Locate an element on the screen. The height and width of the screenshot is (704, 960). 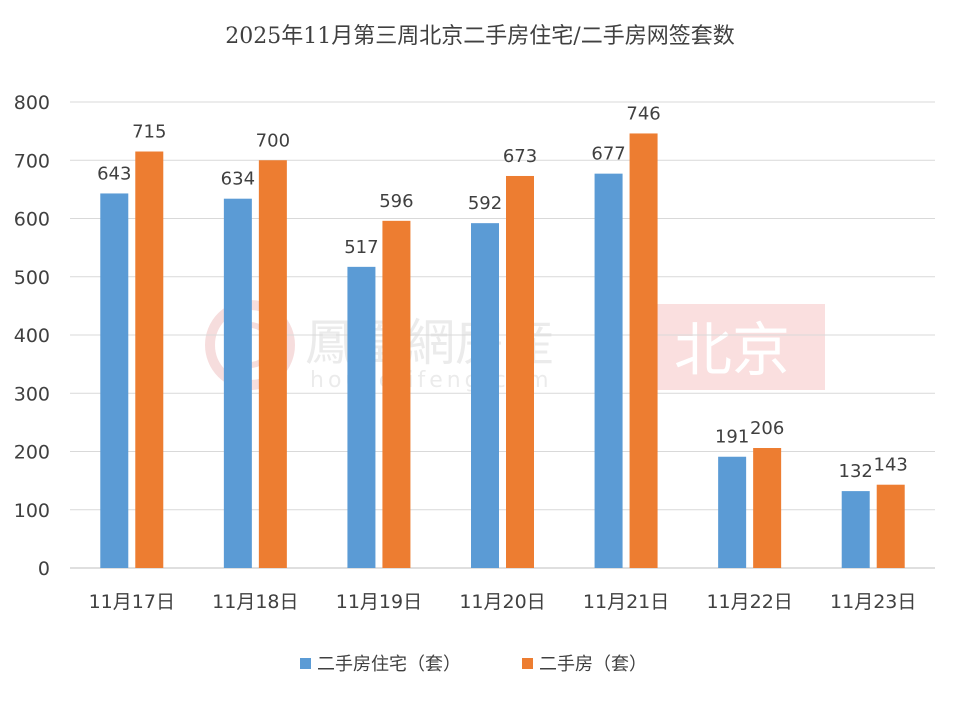
y-tick-label: 200 is located at coordinates (32, 453).